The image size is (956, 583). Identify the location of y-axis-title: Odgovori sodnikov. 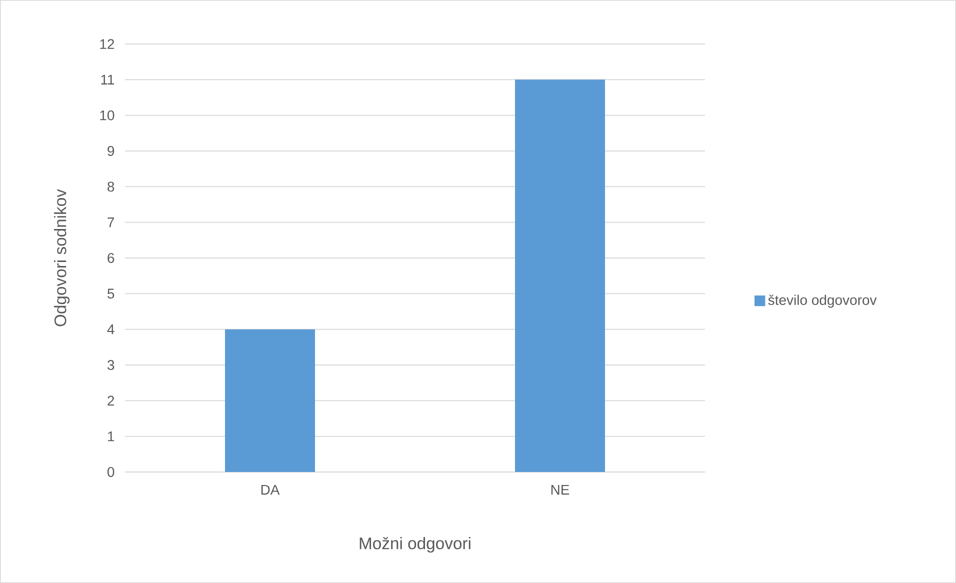
(62, 257).